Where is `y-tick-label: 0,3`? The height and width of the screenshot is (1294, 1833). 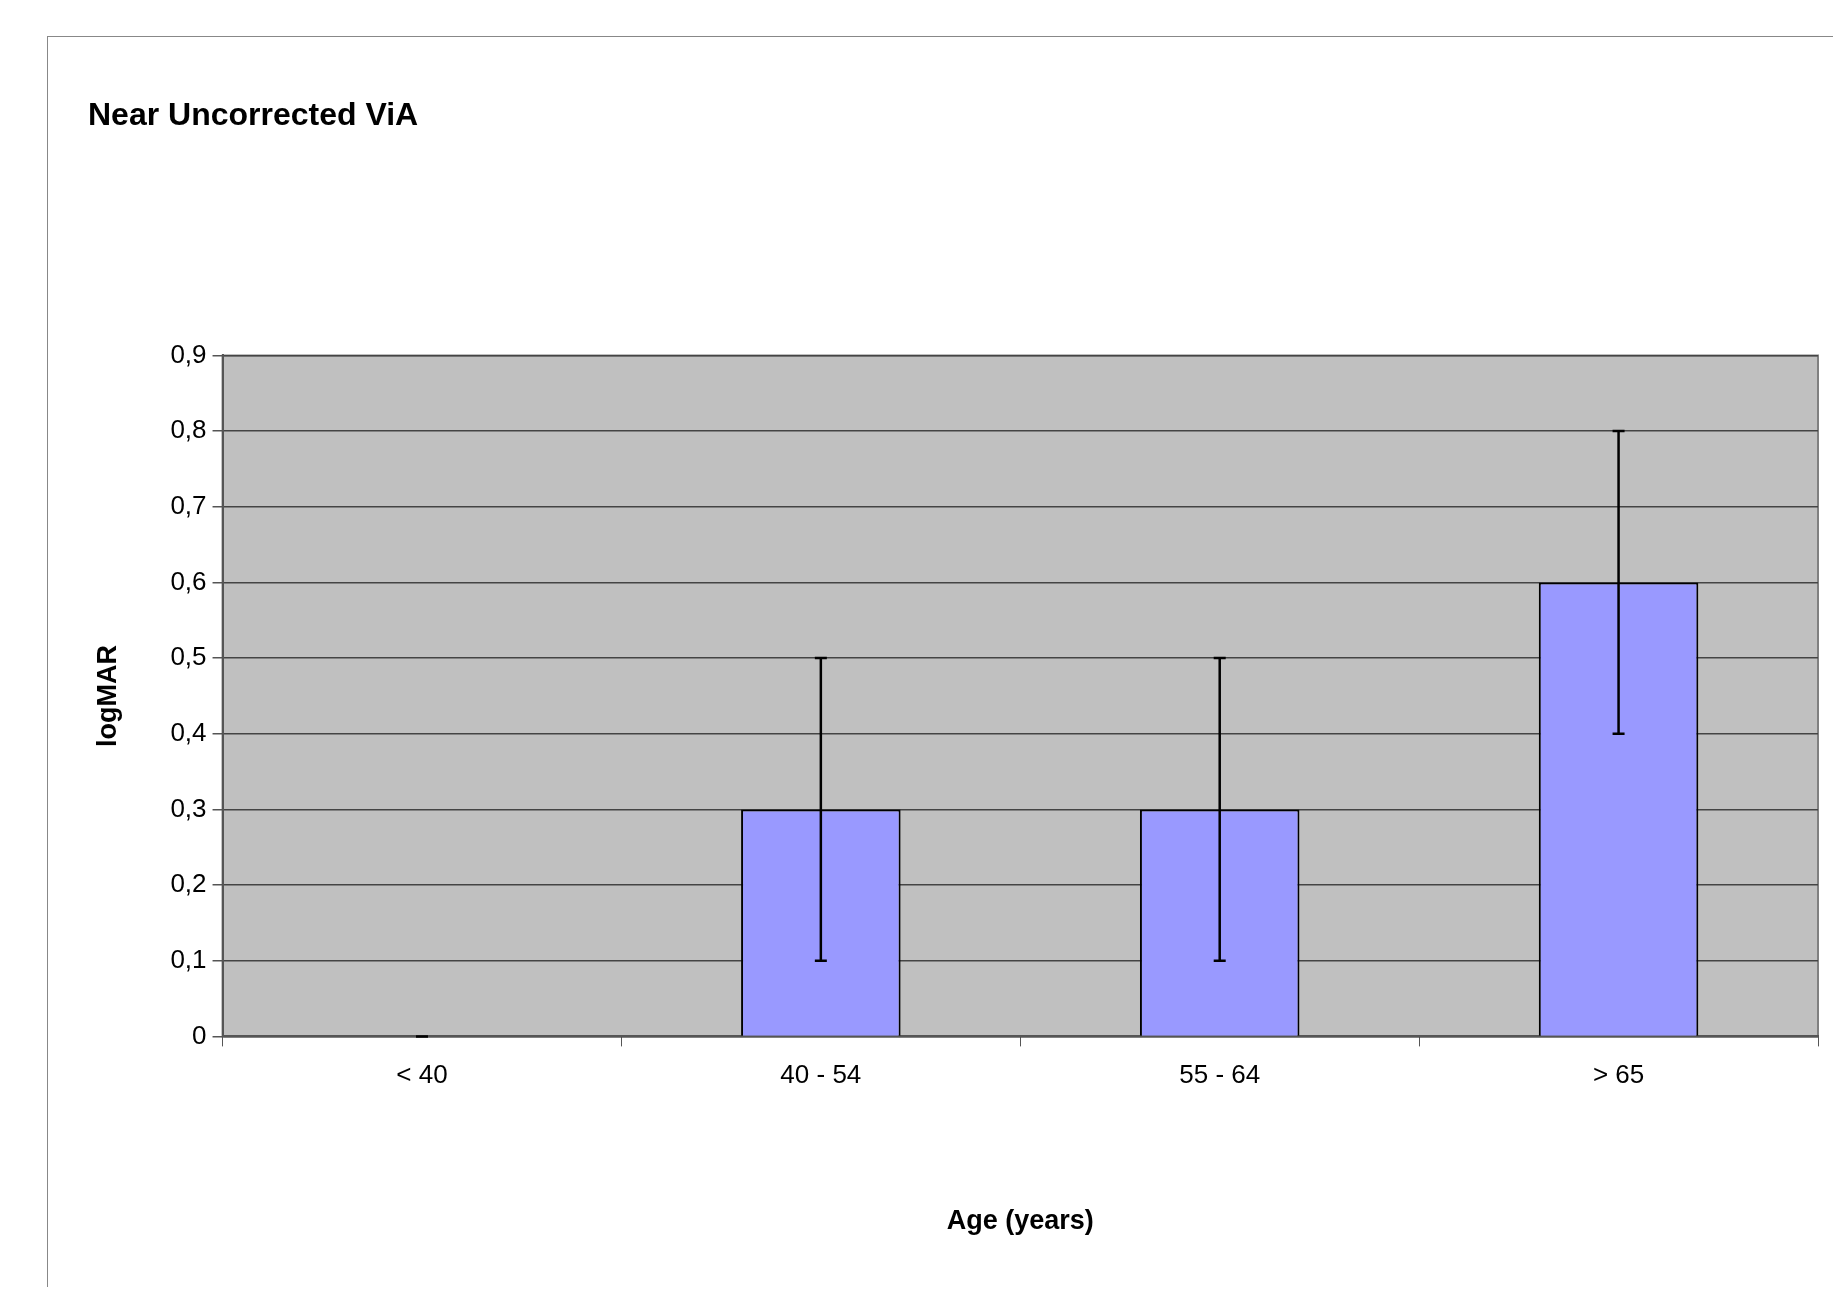
y-tick-label: 0,3 is located at coordinates (188, 807).